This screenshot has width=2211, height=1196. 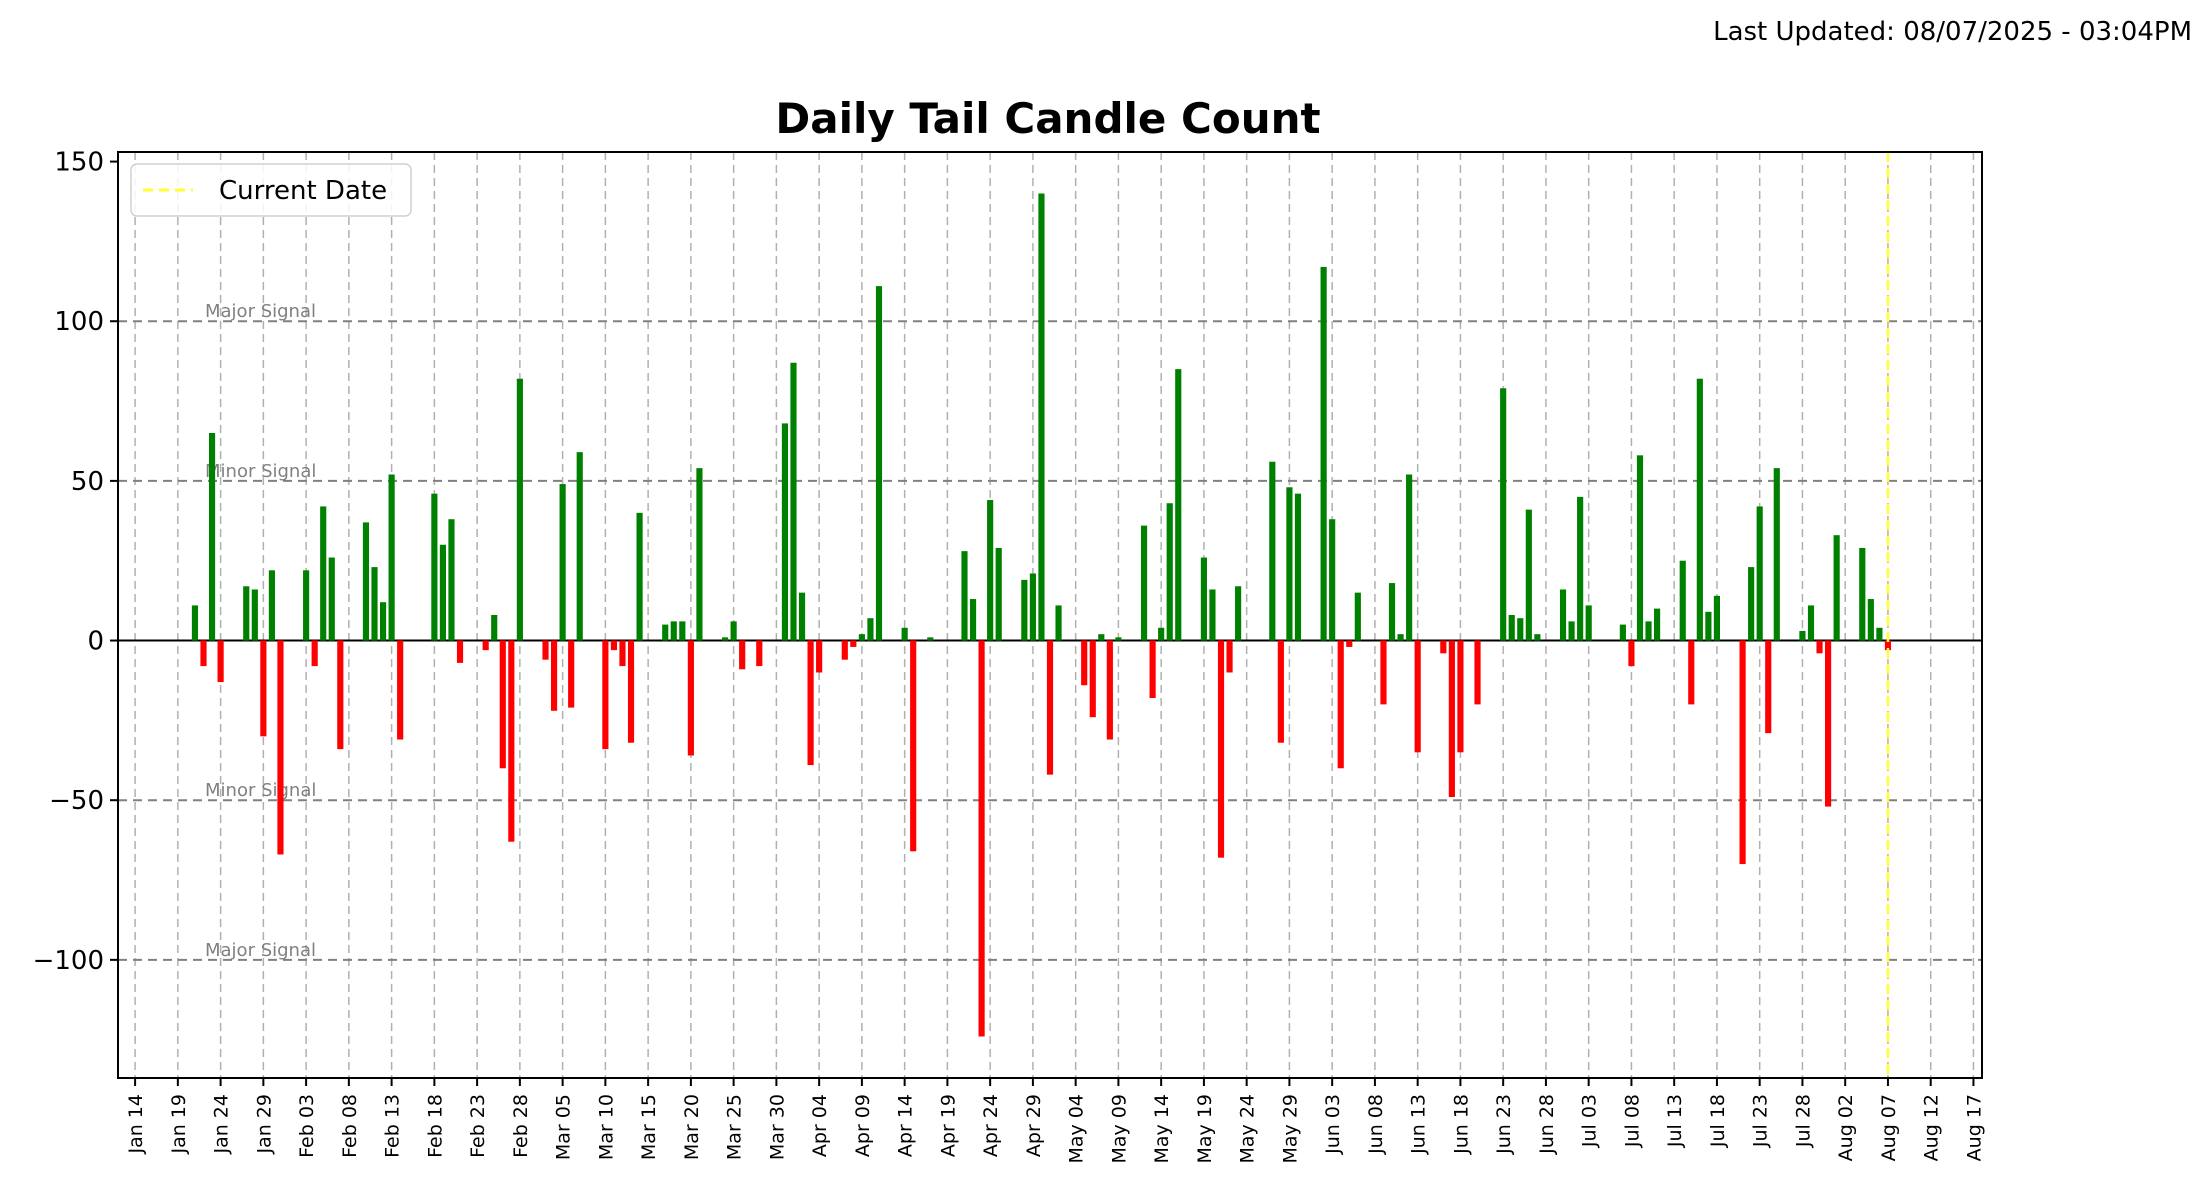 What do you see at coordinates (1761, 1121) in the screenshot?
I see `x-tick-label: Jul 23` at bounding box center [1761, 1121].